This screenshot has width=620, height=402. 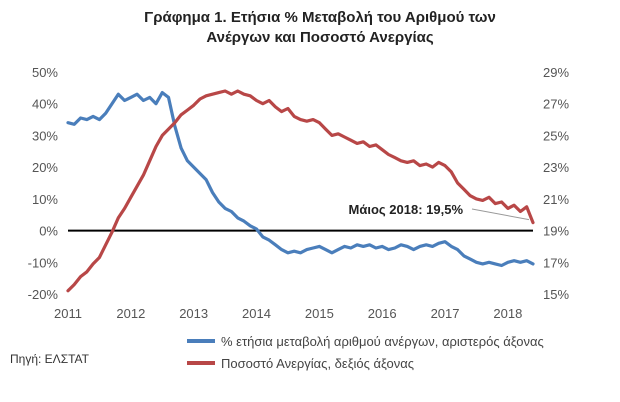 I want to click on y-right-tick-label: 27%, so click(x=556, y=104).